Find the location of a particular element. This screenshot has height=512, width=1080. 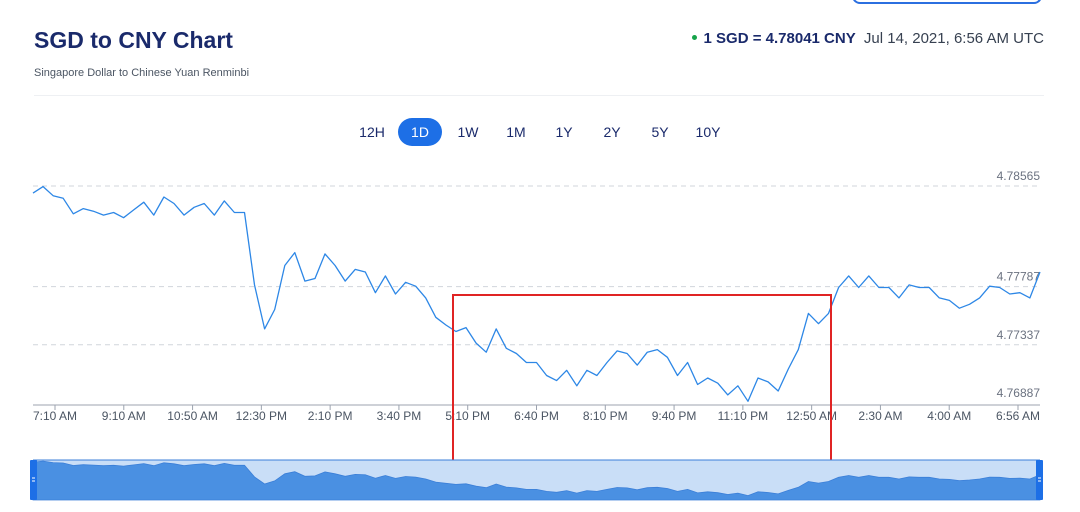

x-tick-label: 7:10 AM is located at coordinates (55, 416).